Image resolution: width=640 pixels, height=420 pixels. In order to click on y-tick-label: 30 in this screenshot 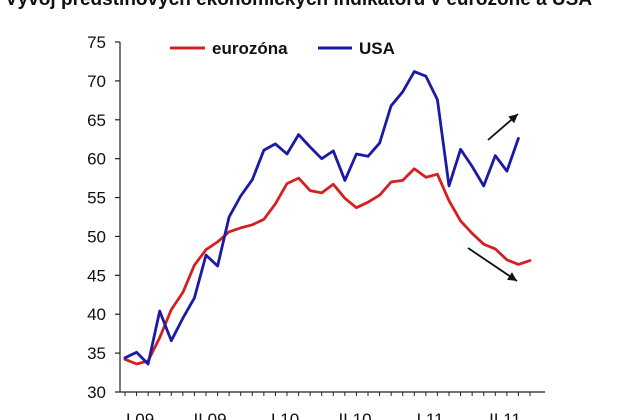, I will do `click(96, 392)`.